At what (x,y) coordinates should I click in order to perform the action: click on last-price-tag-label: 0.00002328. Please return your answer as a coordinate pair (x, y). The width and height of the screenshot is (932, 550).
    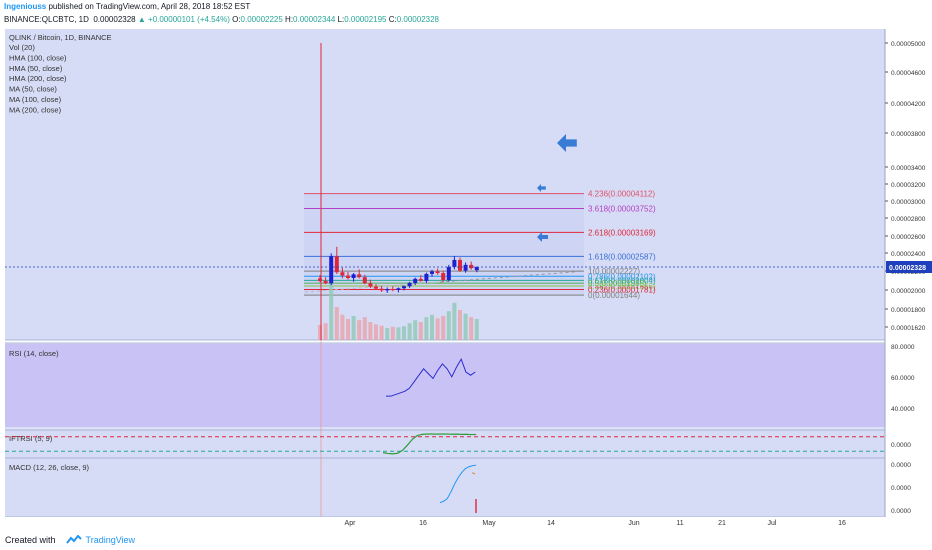
    Looking at the image, I should click on (907, 268).